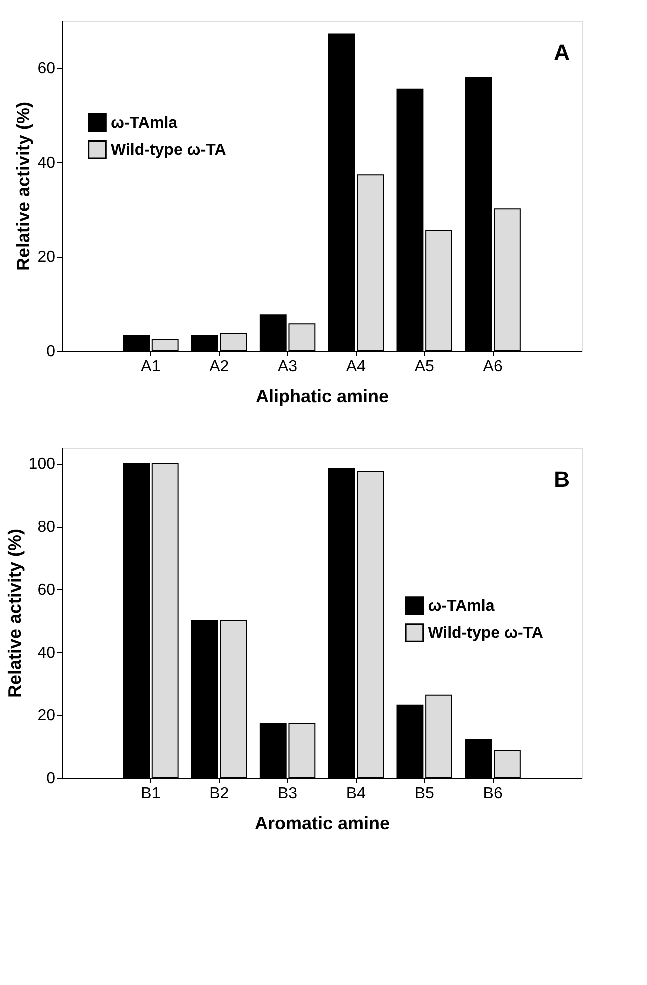  What do you see at coordinates (562, 52) in the screenshot?
I see `annotation: A` at bounding box center [562, 52].